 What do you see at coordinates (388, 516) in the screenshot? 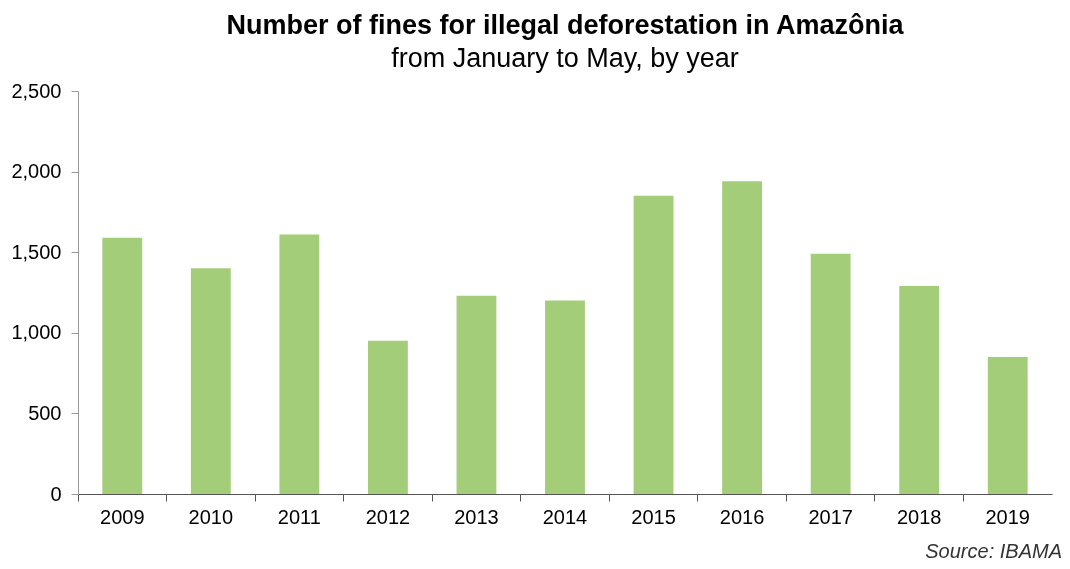
I see `x-tick-label: 2012` at bounding box center [388, 516].